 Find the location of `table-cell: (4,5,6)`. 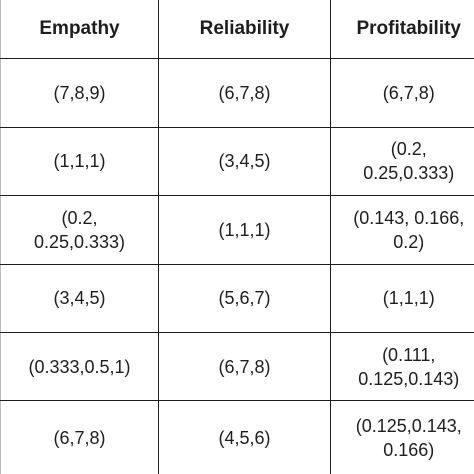

table-cell: (4,5,6) is located at coordinates (244, 437).